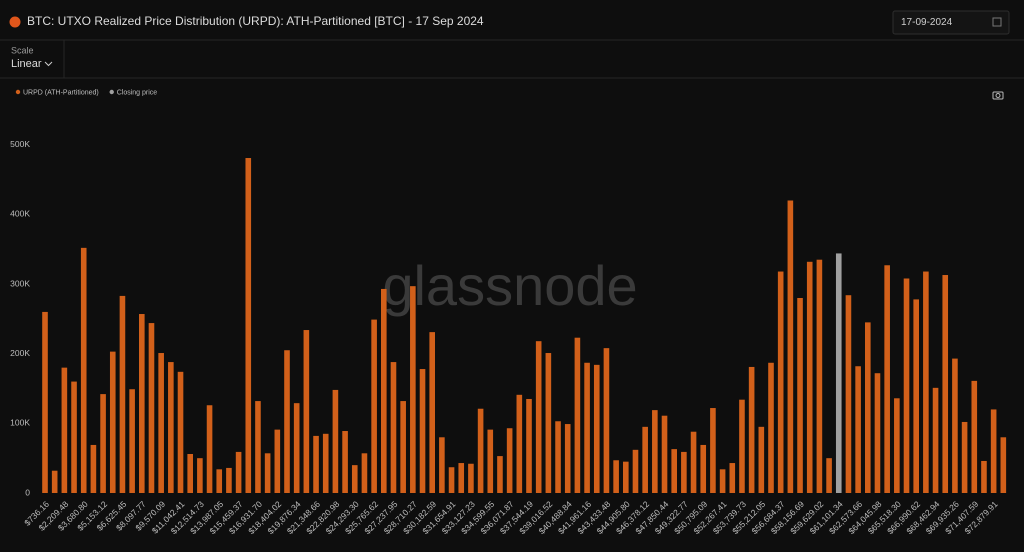 The height and width of the screenshot is (552, 1024). What do you see at coordinates (137, 92) in the screenshot?
I see `legend-label: Closing price` at bounding box center [137, 92].